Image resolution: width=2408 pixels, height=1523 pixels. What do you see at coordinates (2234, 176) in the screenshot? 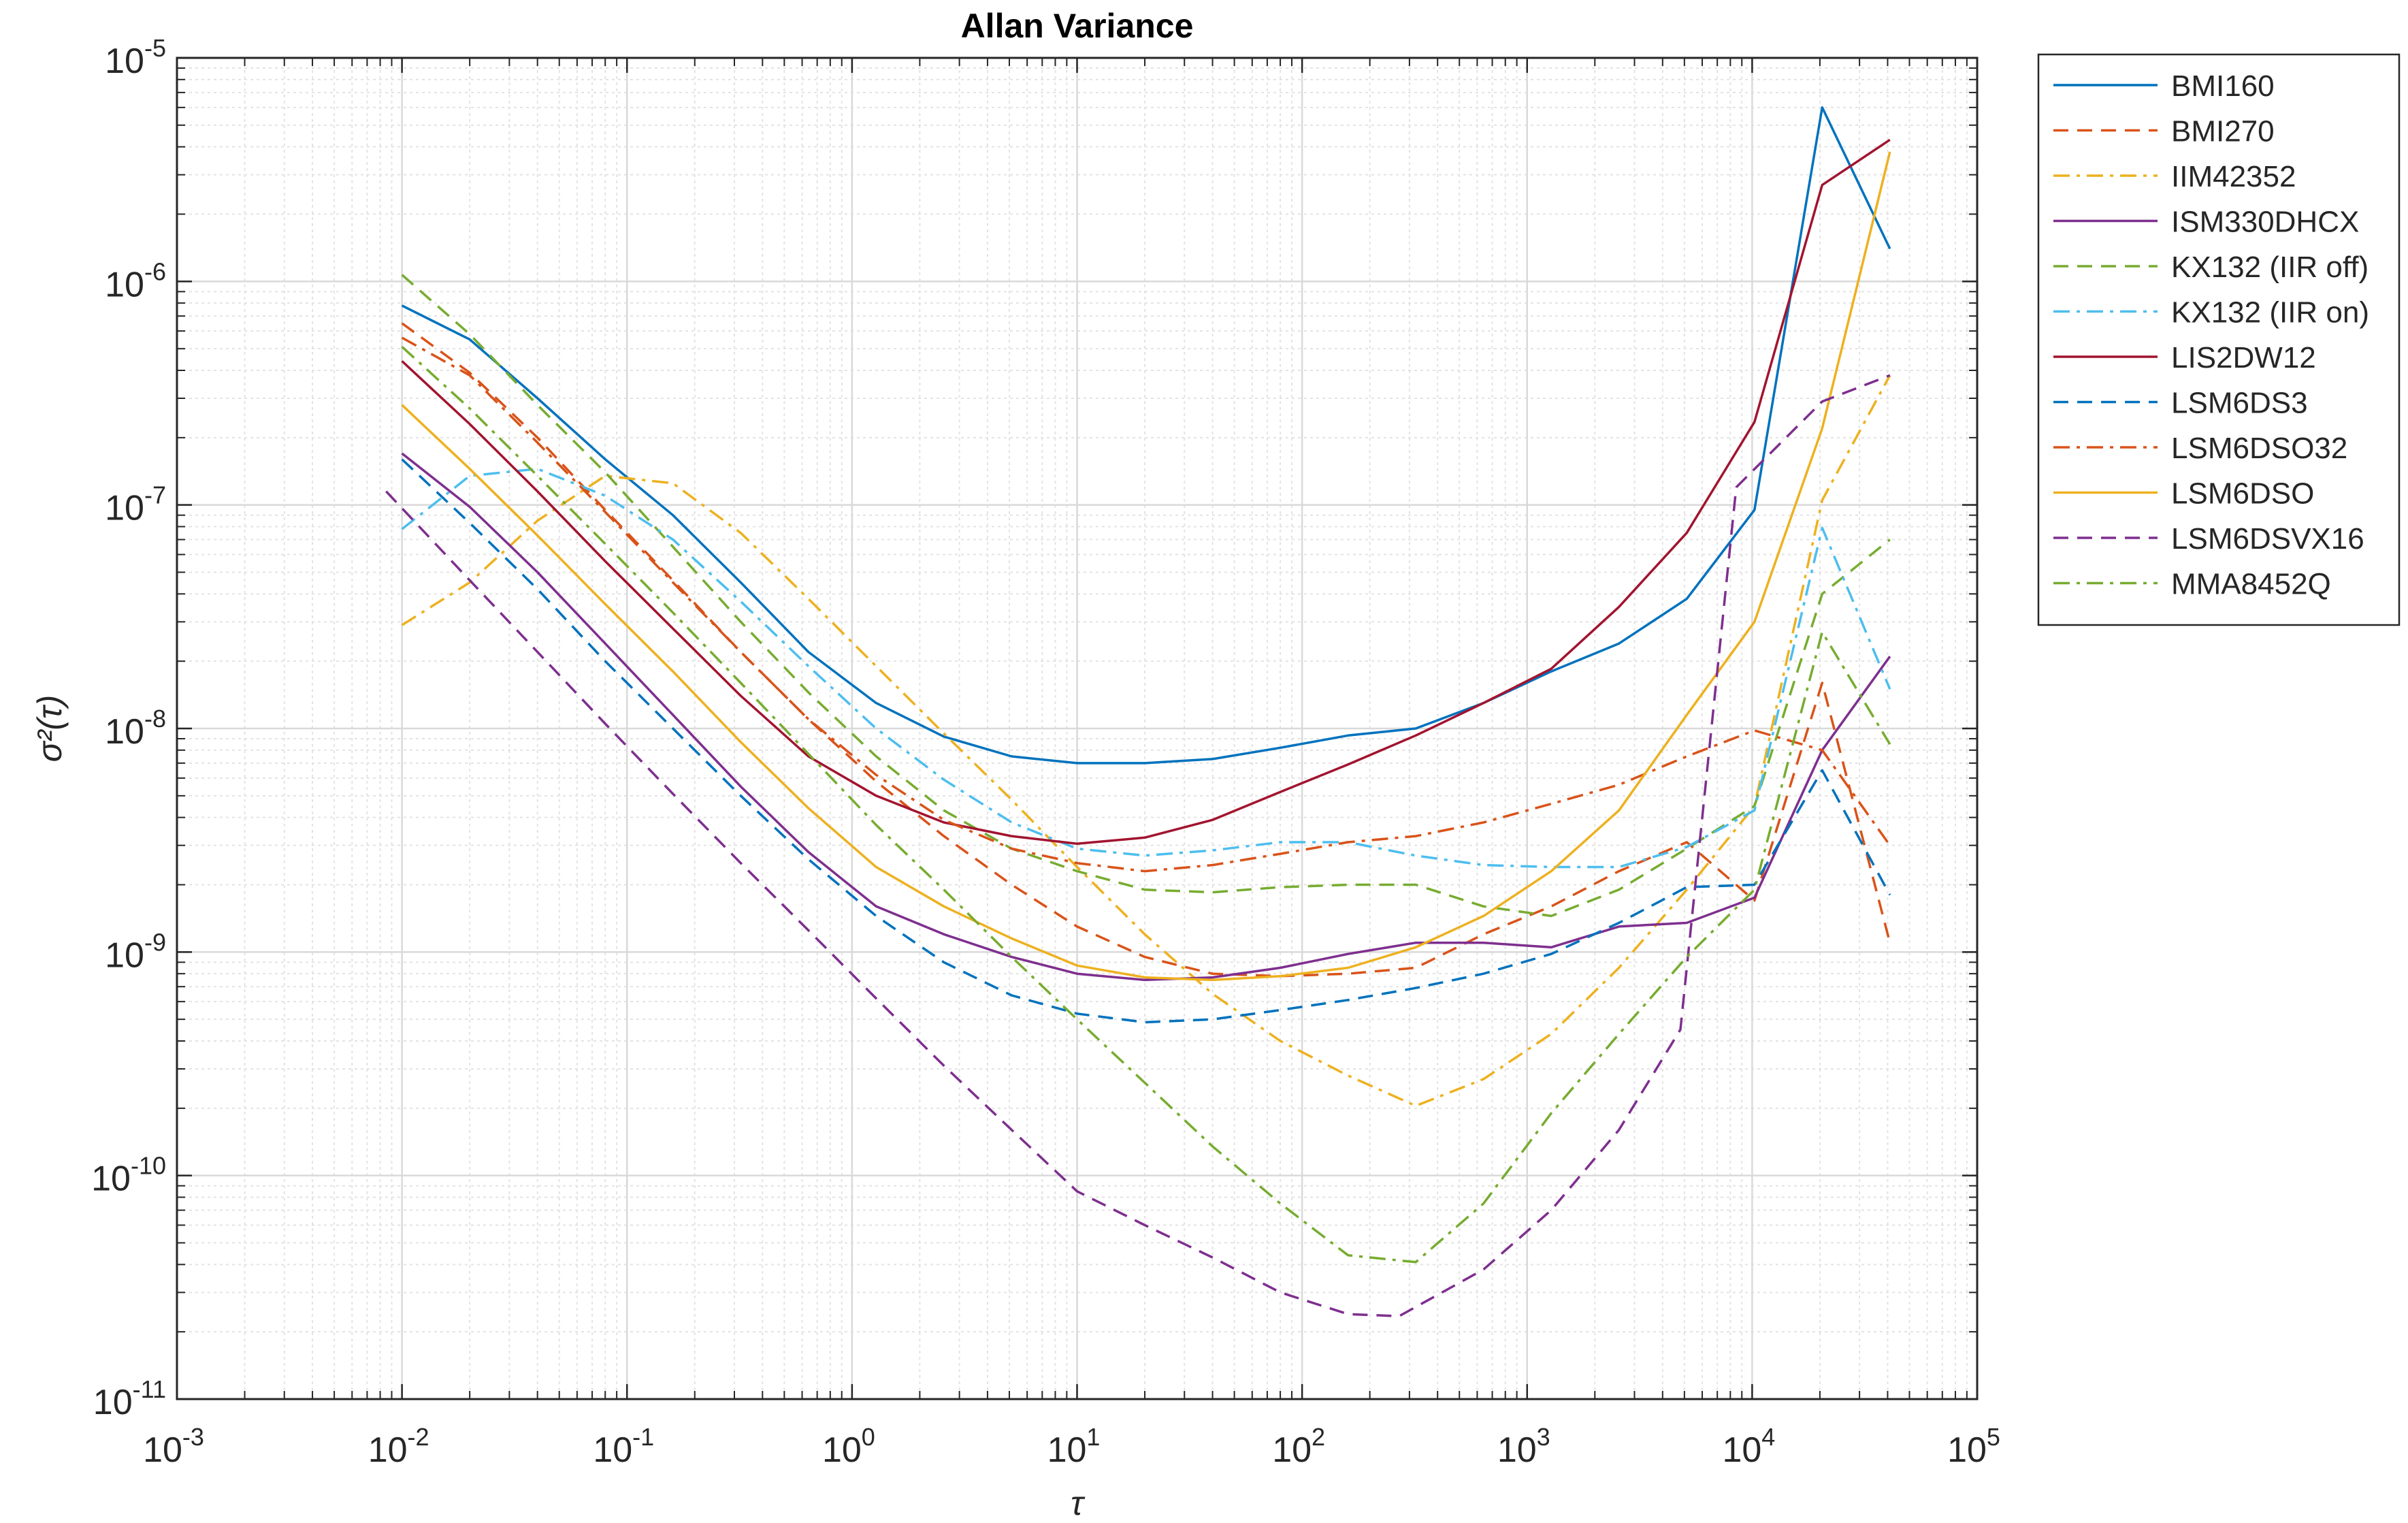
I see `legend-label: IIM42352` at bounding box center [2234, 176].